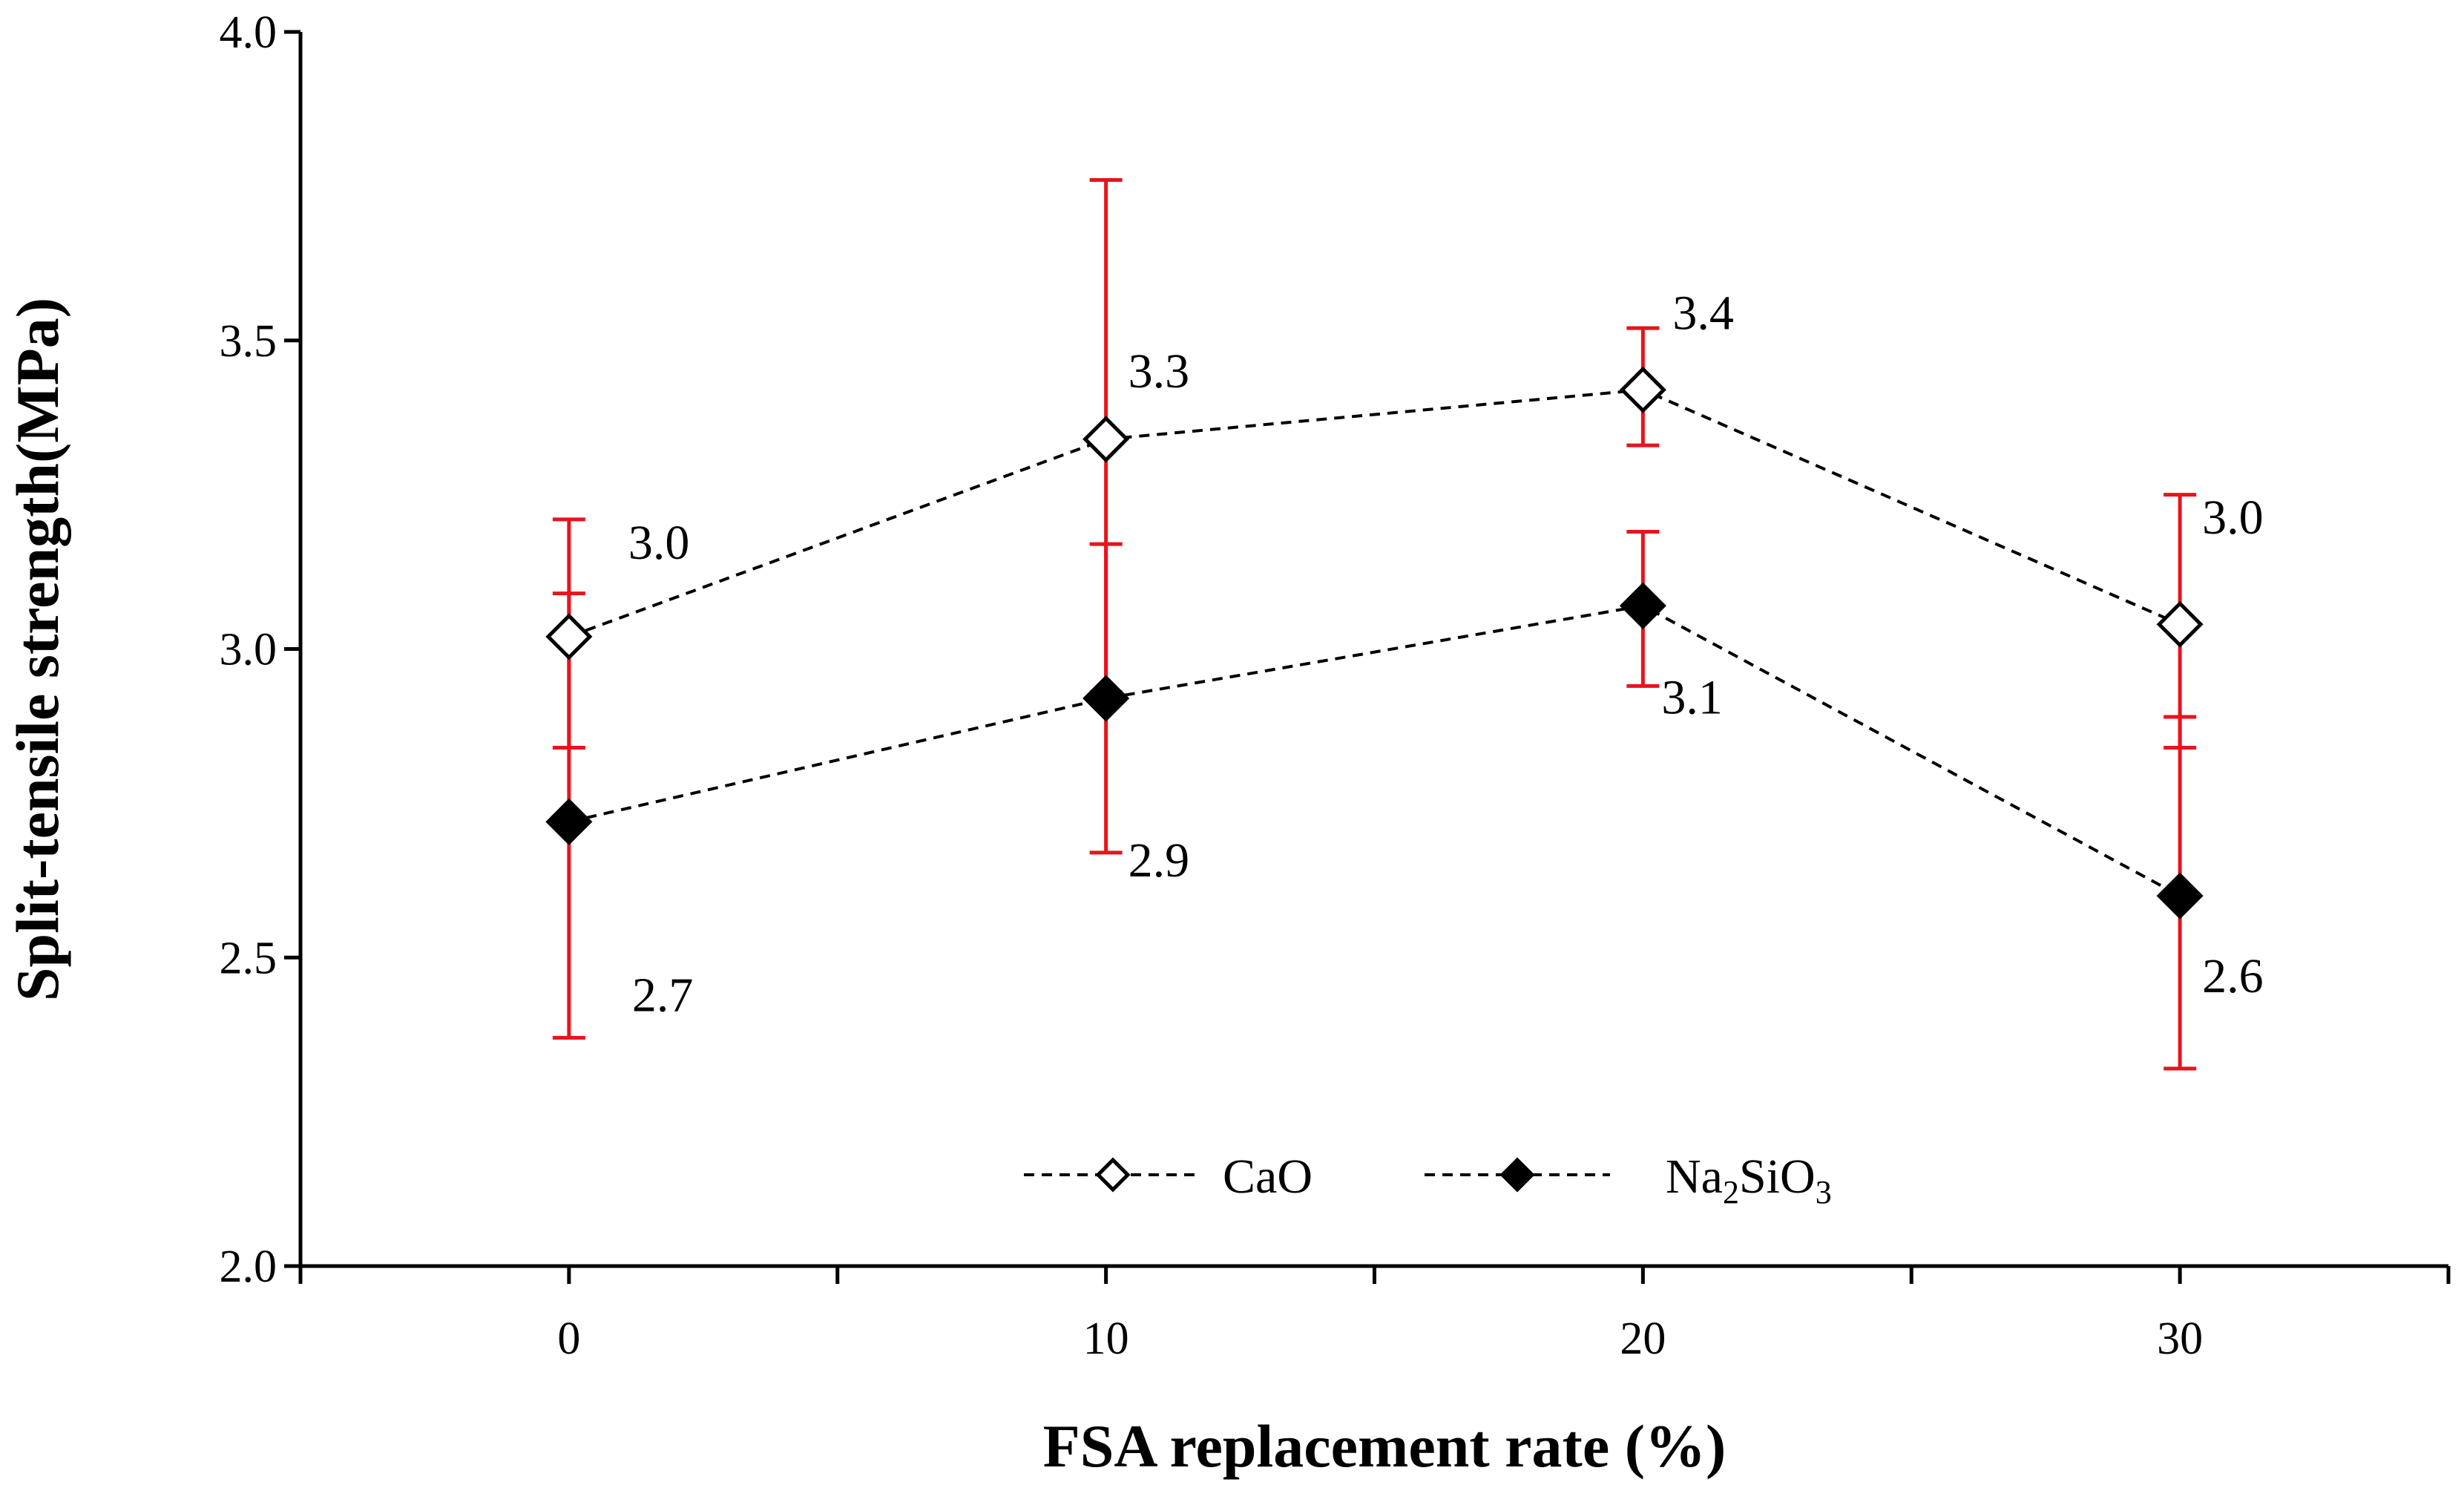 This screenshot has height=1485, width=2464. What do you see at coordinates (568, 1339) in the screenshot?
I see `x-tick-label: 0` at bounding box center [568, 1339].